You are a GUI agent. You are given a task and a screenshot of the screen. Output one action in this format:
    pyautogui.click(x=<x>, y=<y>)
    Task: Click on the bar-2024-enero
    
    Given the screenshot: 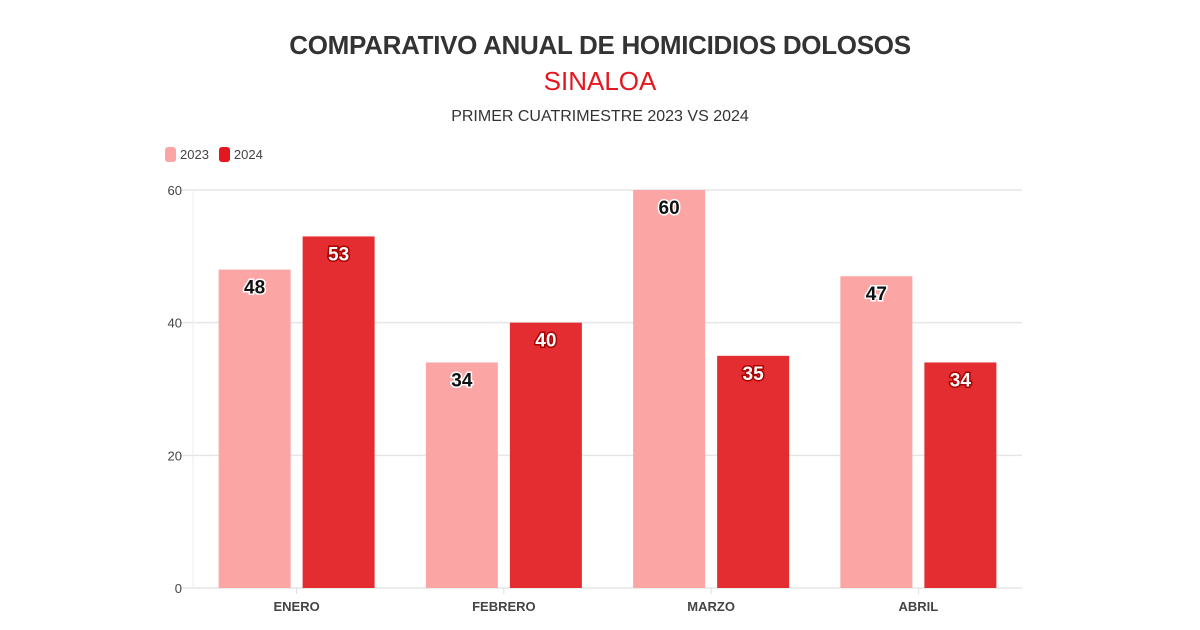 What is the action you would take?
    pyautogui.click(x=338, y=412)
    